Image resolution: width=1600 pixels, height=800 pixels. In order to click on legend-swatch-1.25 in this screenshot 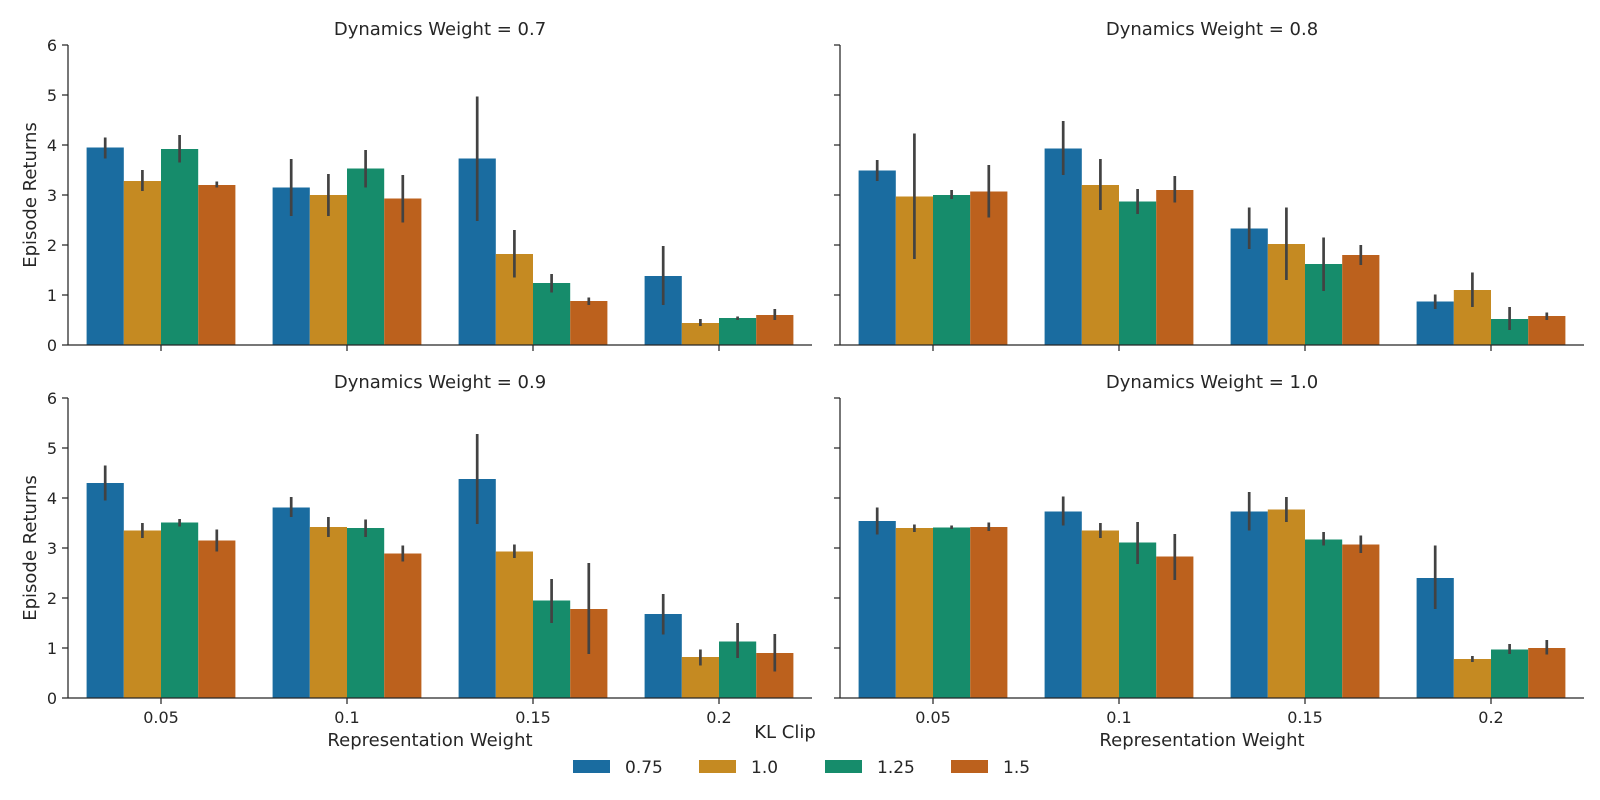, I will do `click(843, 766)`.